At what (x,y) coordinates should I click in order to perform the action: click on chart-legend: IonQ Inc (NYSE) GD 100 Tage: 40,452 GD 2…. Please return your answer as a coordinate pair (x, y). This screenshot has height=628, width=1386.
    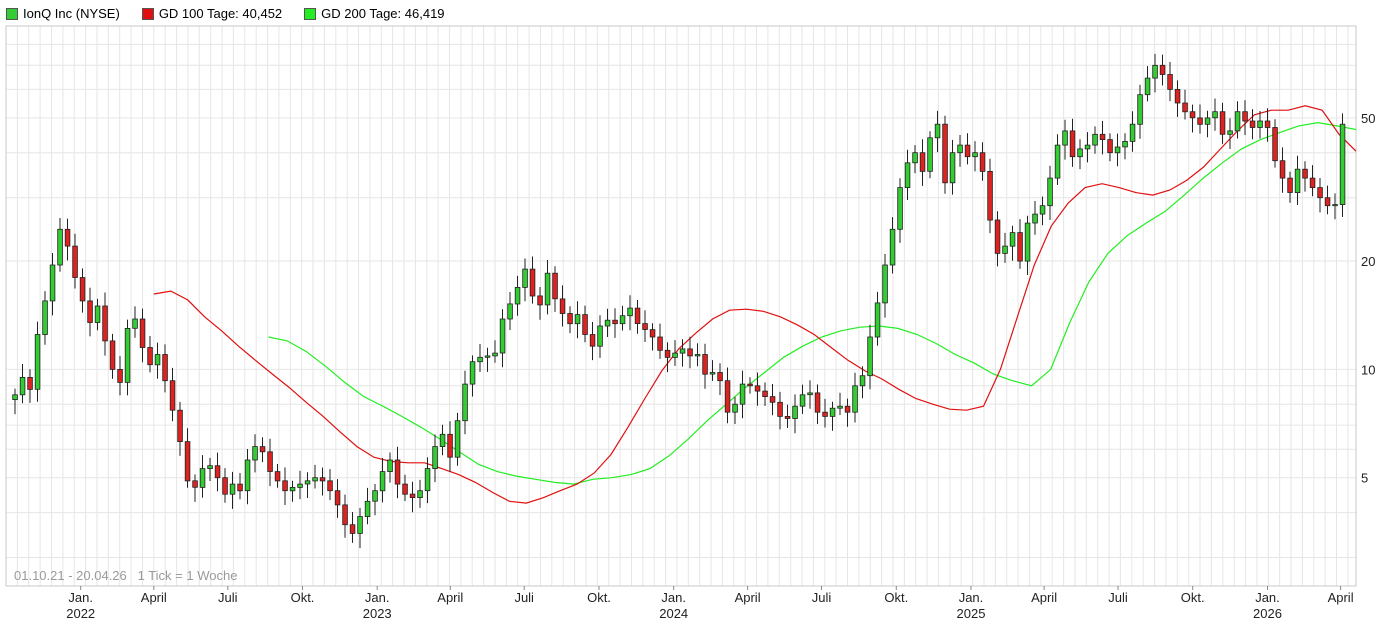
    Looking at the image, I should click on (225, 14).